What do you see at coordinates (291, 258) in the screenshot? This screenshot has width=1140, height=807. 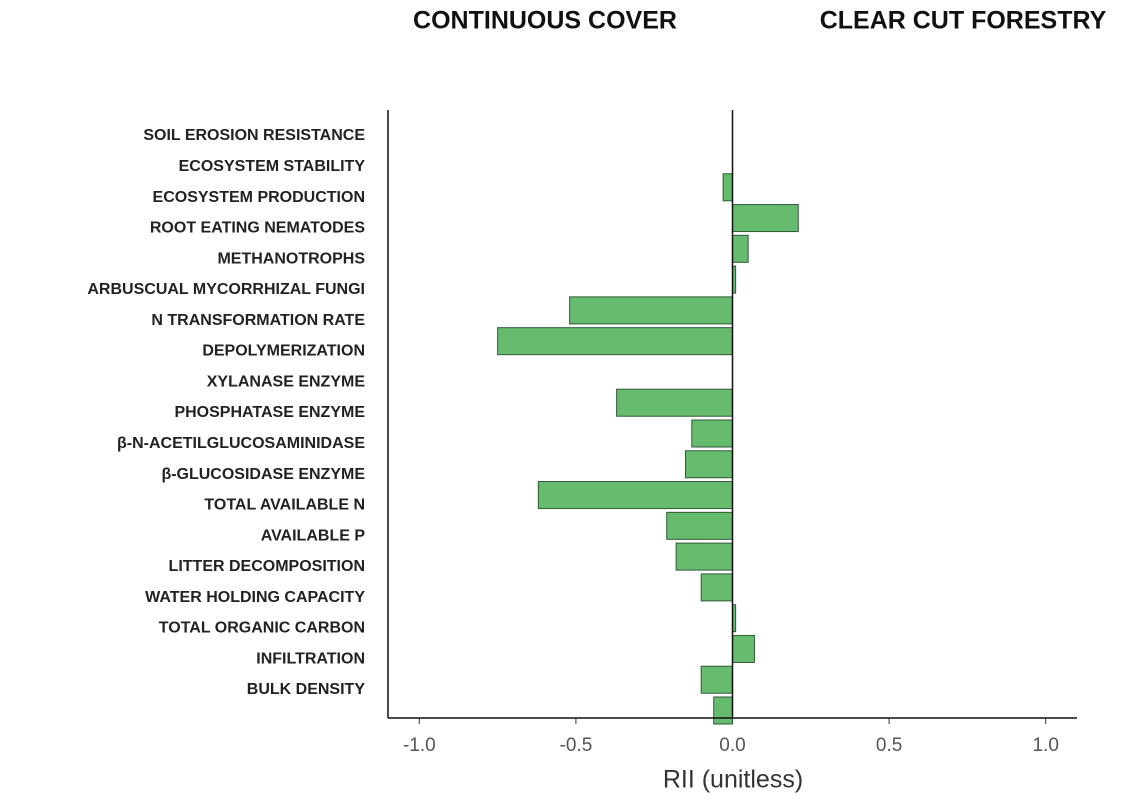 I see `y-tick-label: METHANOTROPHS` at bounding box center [291, 258].